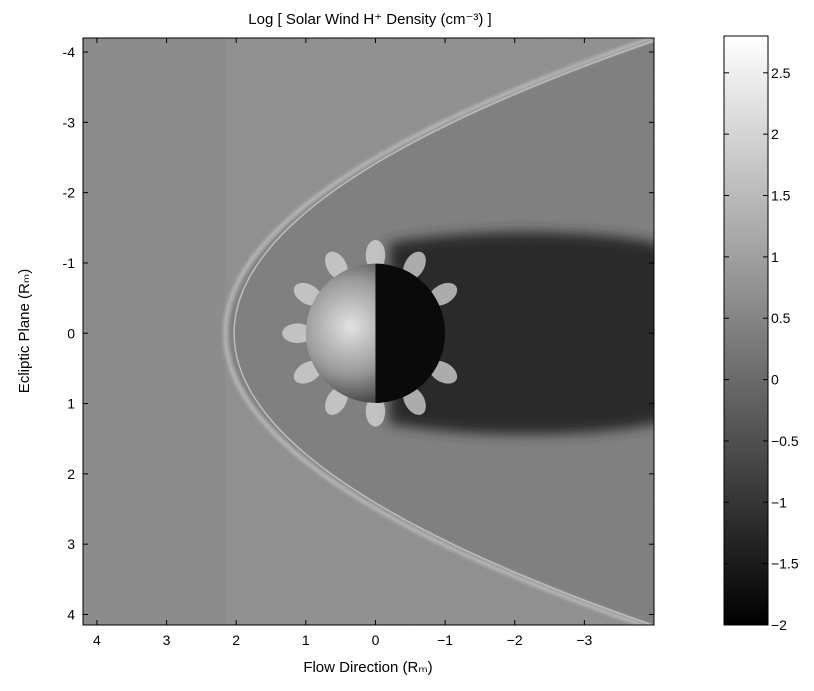  Describe the element at coordinates (69, 52) in the screenshot. I see `y-tick-label: -4` at that location.